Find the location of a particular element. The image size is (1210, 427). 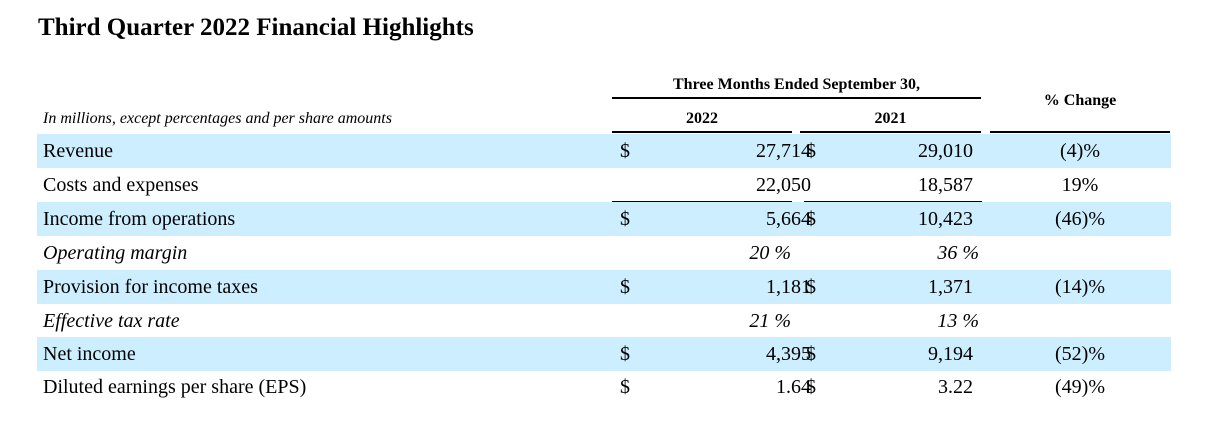

table-row-effective-tax-rate: Effective tax rate 21 % 13 % is located at coordinates (604, 321).